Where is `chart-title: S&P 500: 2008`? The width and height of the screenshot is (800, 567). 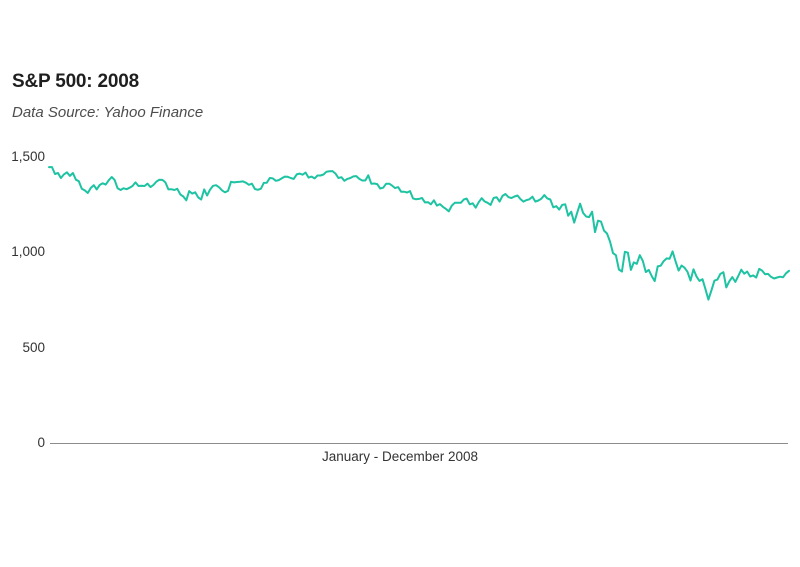 chart-title: S&P 500: 2008 is located at coordinates (75, 81).